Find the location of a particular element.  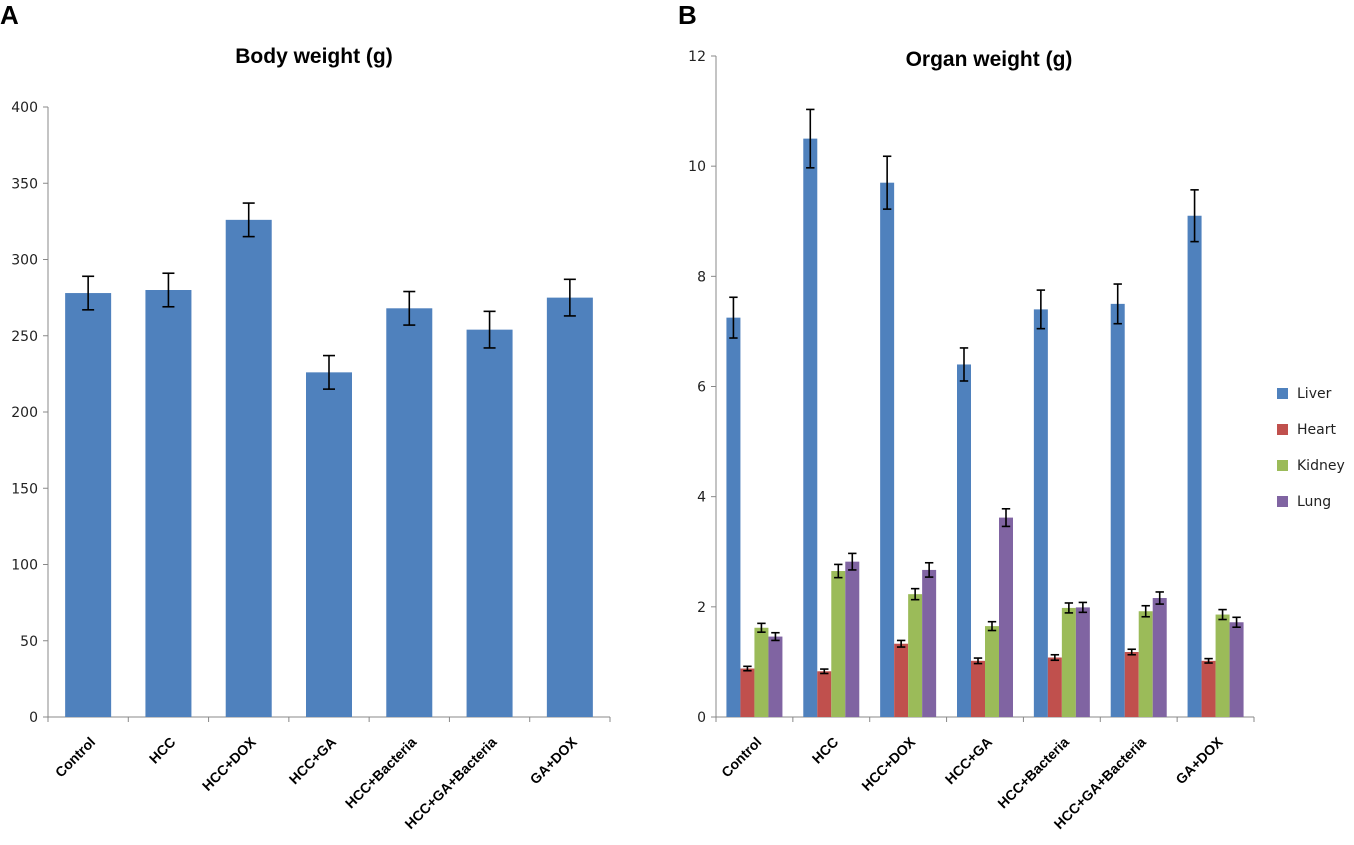

legend-item-liver: Liver is located at coordinates (1304, 394).